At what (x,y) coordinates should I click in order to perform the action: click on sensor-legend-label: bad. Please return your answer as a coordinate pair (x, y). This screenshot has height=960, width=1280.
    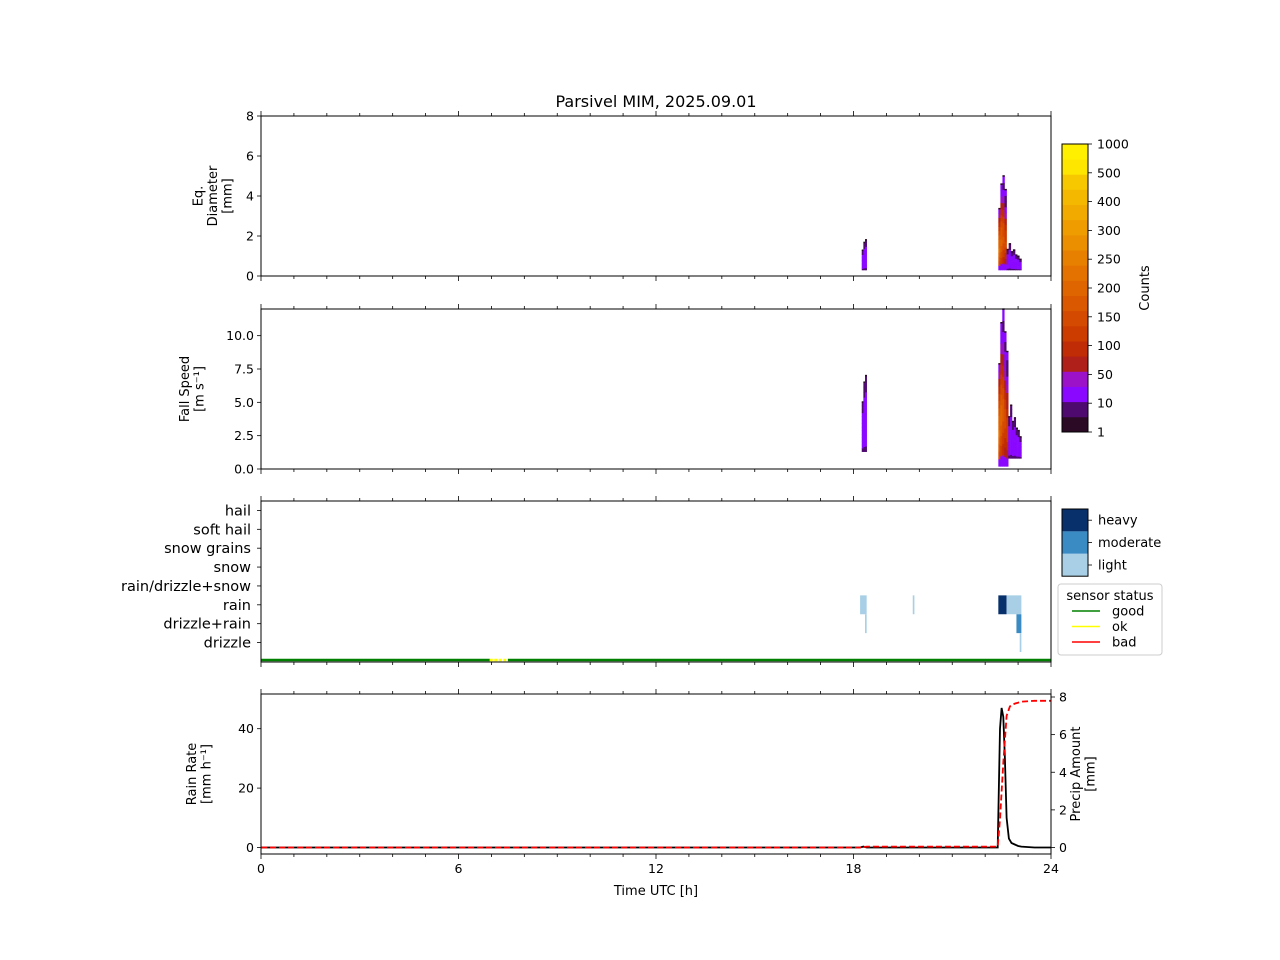
    Looking at the image, I should click on (1124, 643).